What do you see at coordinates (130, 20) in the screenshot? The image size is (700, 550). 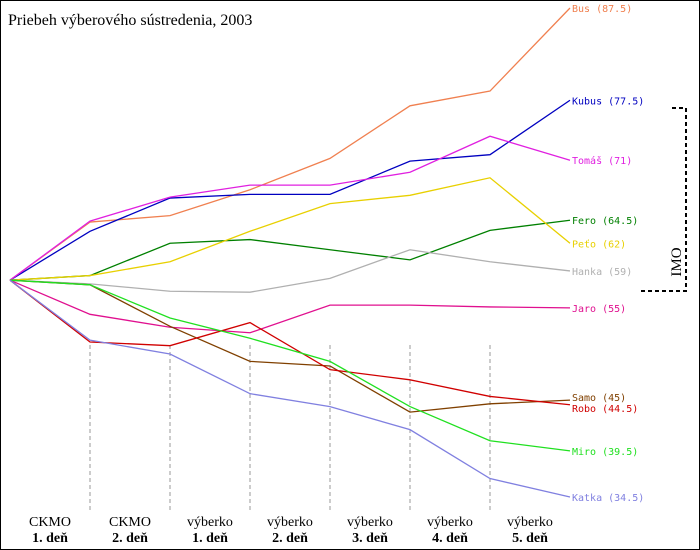 I see `chart-title: Priebeh výberového sústredenia, 2003` at bounding box center [130, 20].